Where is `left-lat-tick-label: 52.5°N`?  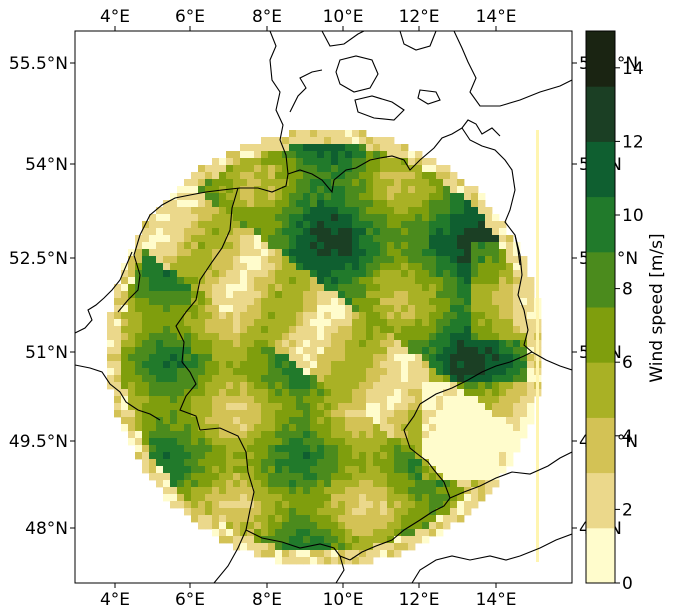
left-lat-tick-label: 52.5°N is located at coordinates (38, 259).